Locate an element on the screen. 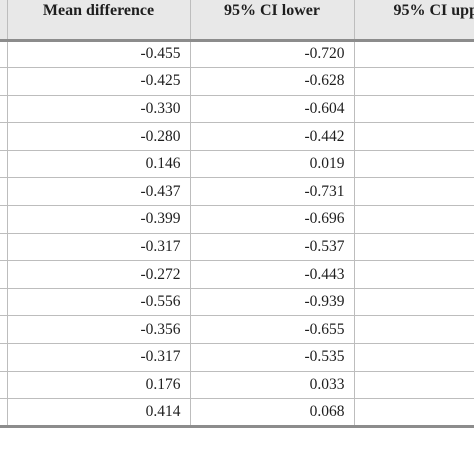 The height and width of the screenshot is (474, 474). header-row: Mean difference 95% CI lower 95% CI upp is located at coordinates (237, 21).